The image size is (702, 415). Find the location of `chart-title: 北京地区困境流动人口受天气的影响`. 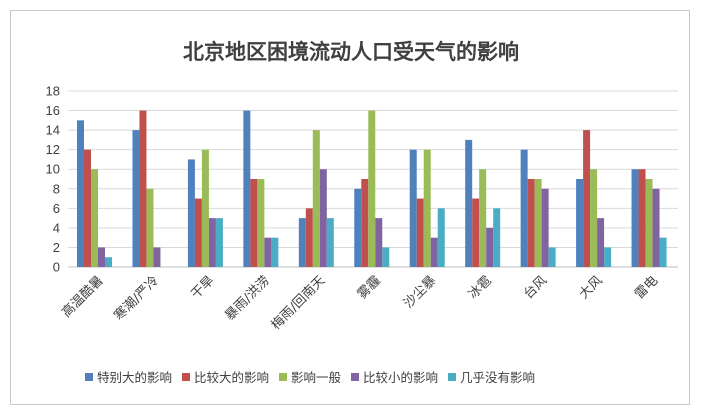

chart-title: 北京地区困境流动人口受天气的影响 is located at coordinates (351, 51).